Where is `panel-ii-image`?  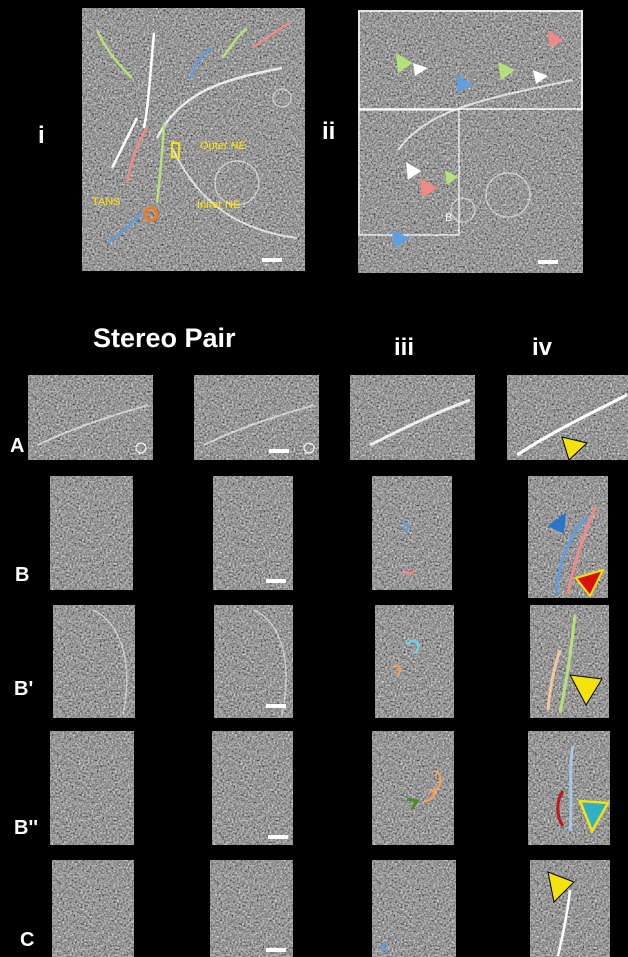 panel-ii-image is located at coordinates (470, 141).